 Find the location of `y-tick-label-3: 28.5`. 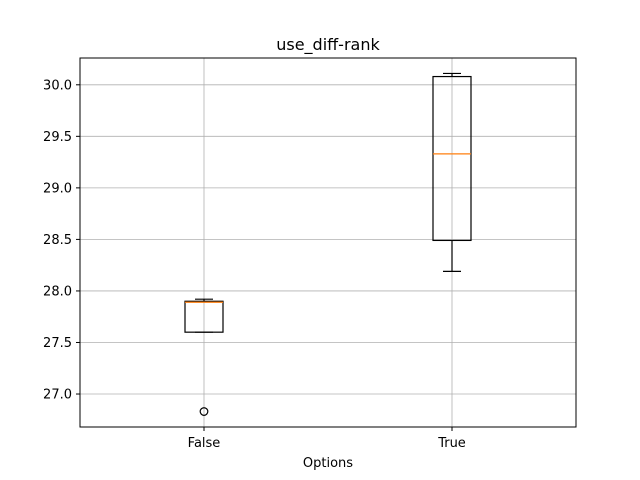

y-tick-label-3: 28.5 is located at coordinates (57, 240).